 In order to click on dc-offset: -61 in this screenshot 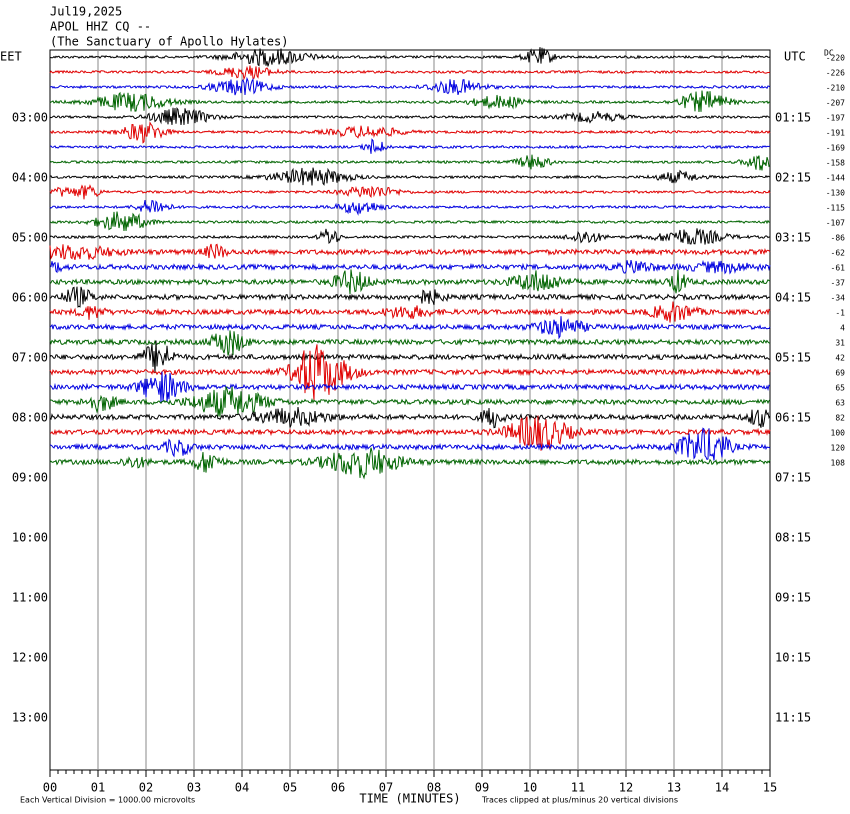, I will do `click(838, 268)`.